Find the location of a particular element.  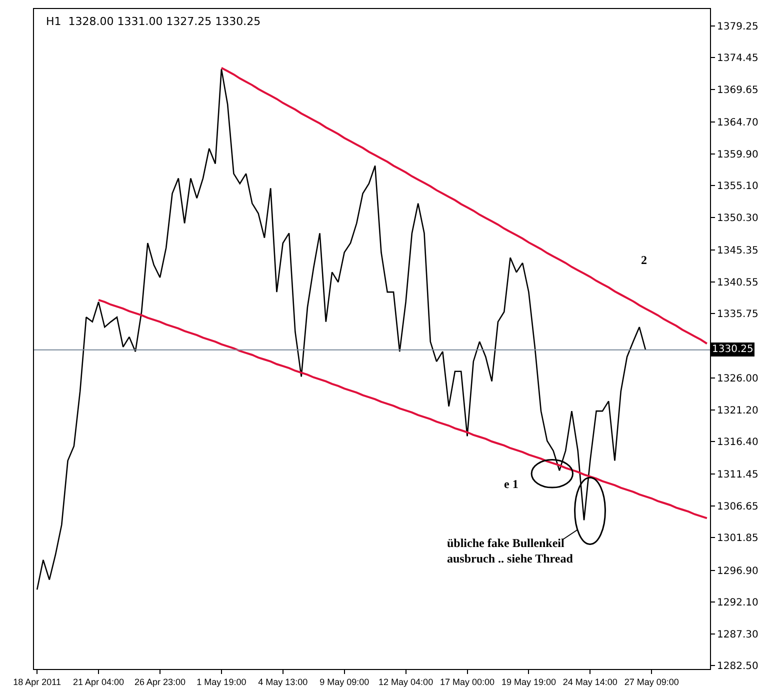

x-tick-label: 19 May 19:00 is located at coordinates (528, 681).